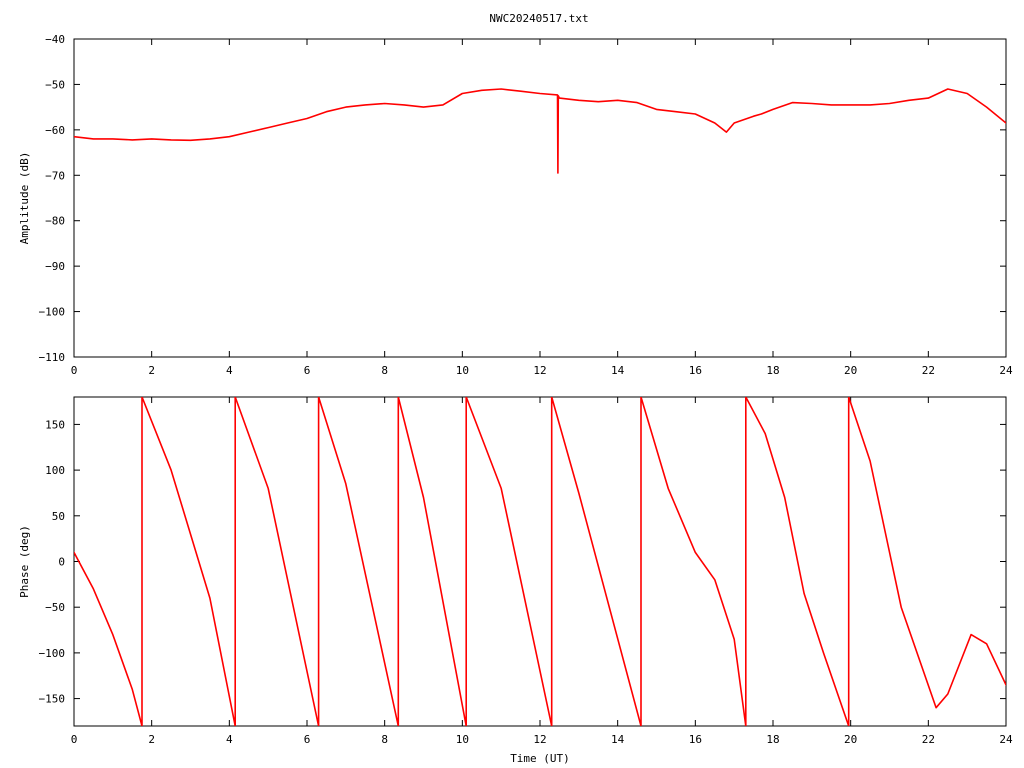 Image resolution: width=1024 pixels, height=768 pixels. What do you see at coordinates (52, 357) in the screenshot?
I see `y-tick-label: −110` at bounding box center [52, 357].